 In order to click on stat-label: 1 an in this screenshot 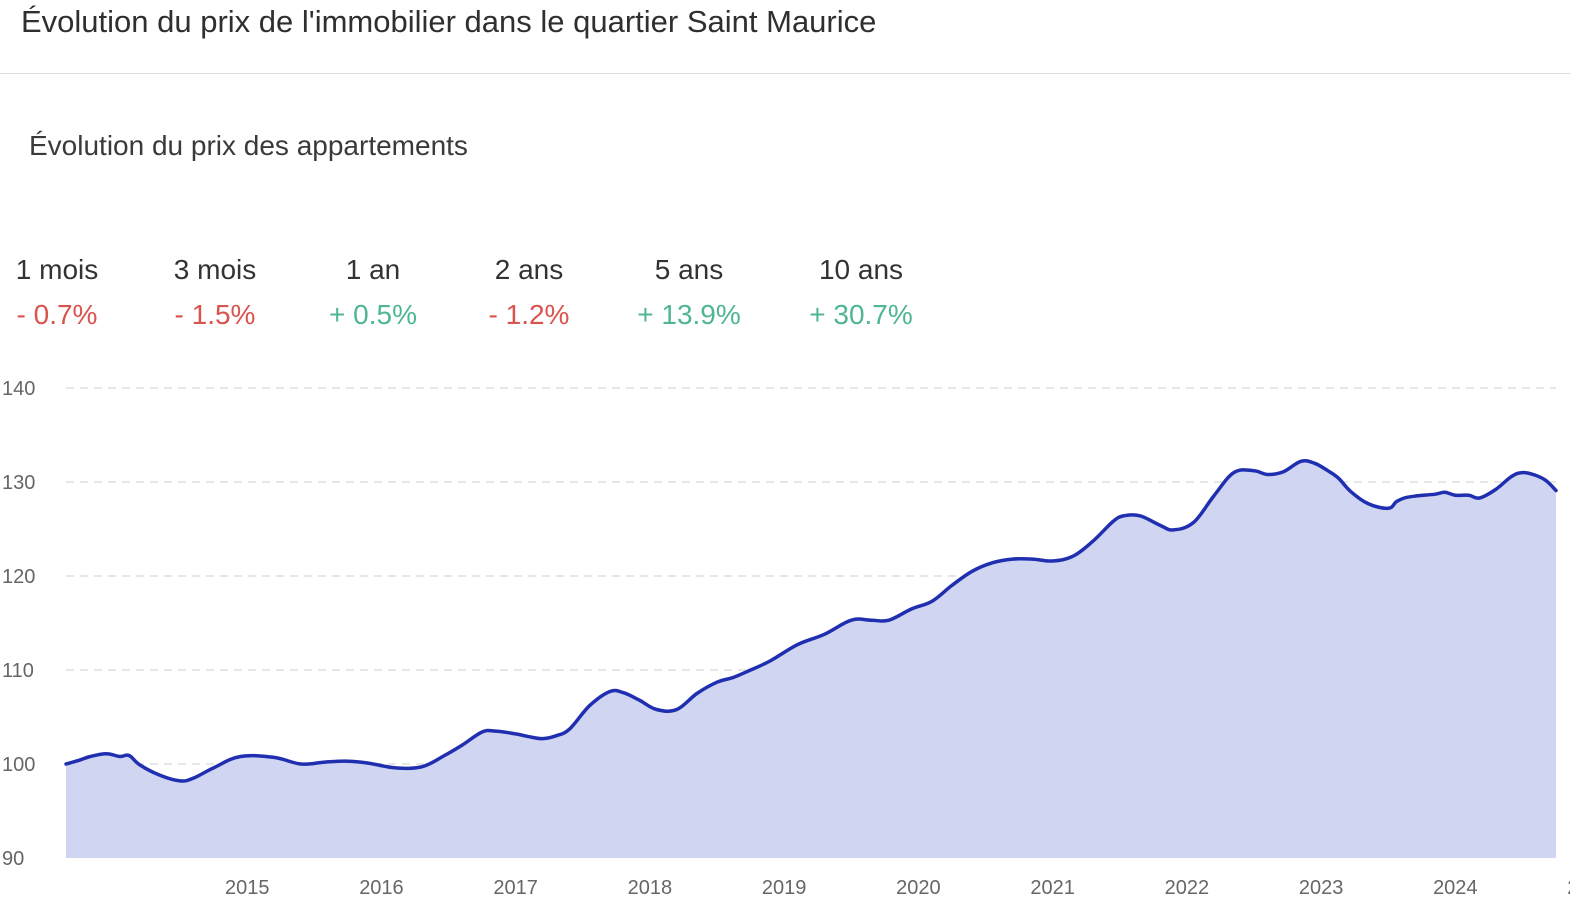, I will do `click(373, 269)`.